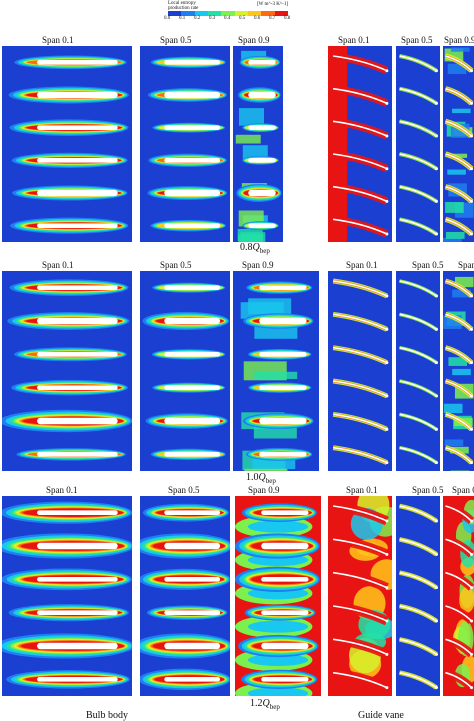  I want to click on contour-vane-span0.5-0.8qbep, so click(418, 144).